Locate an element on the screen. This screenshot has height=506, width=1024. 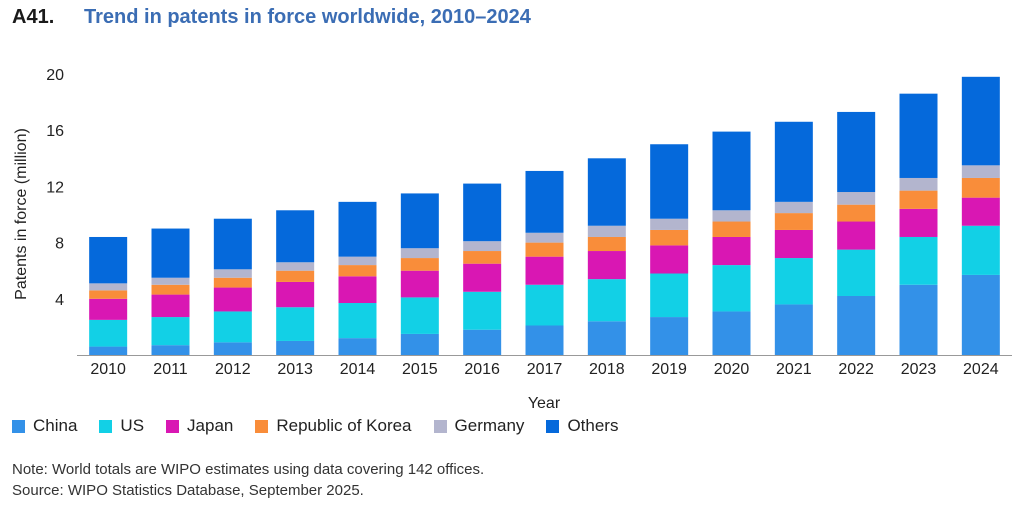
x-tick-label: 2019 is located at coordinates (669, 369).